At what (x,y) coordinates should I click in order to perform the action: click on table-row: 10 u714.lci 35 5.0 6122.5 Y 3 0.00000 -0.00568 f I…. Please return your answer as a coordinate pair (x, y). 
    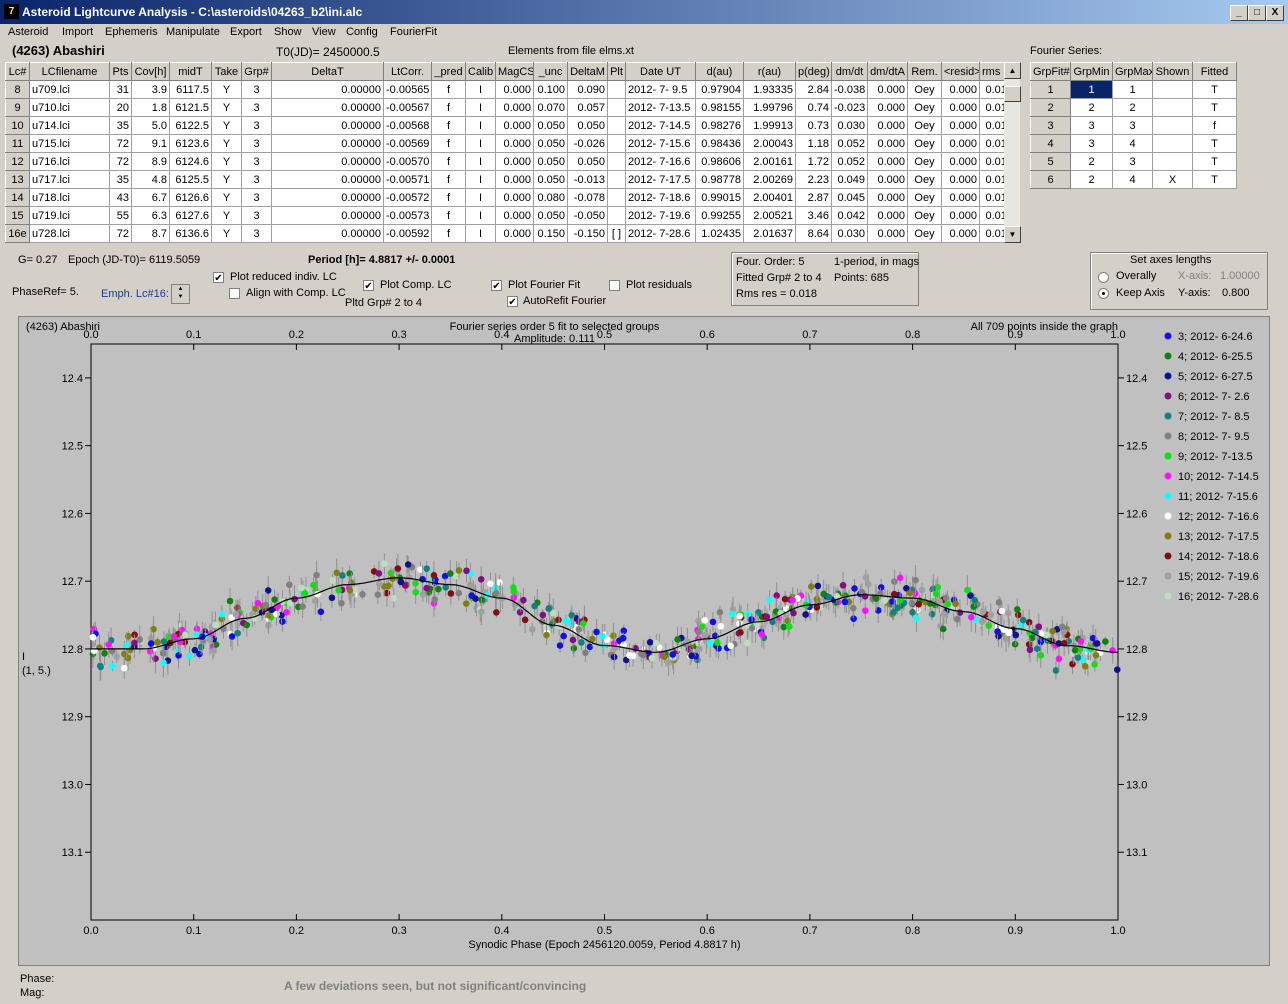
    Looking at the image, I should click on (510, 125).